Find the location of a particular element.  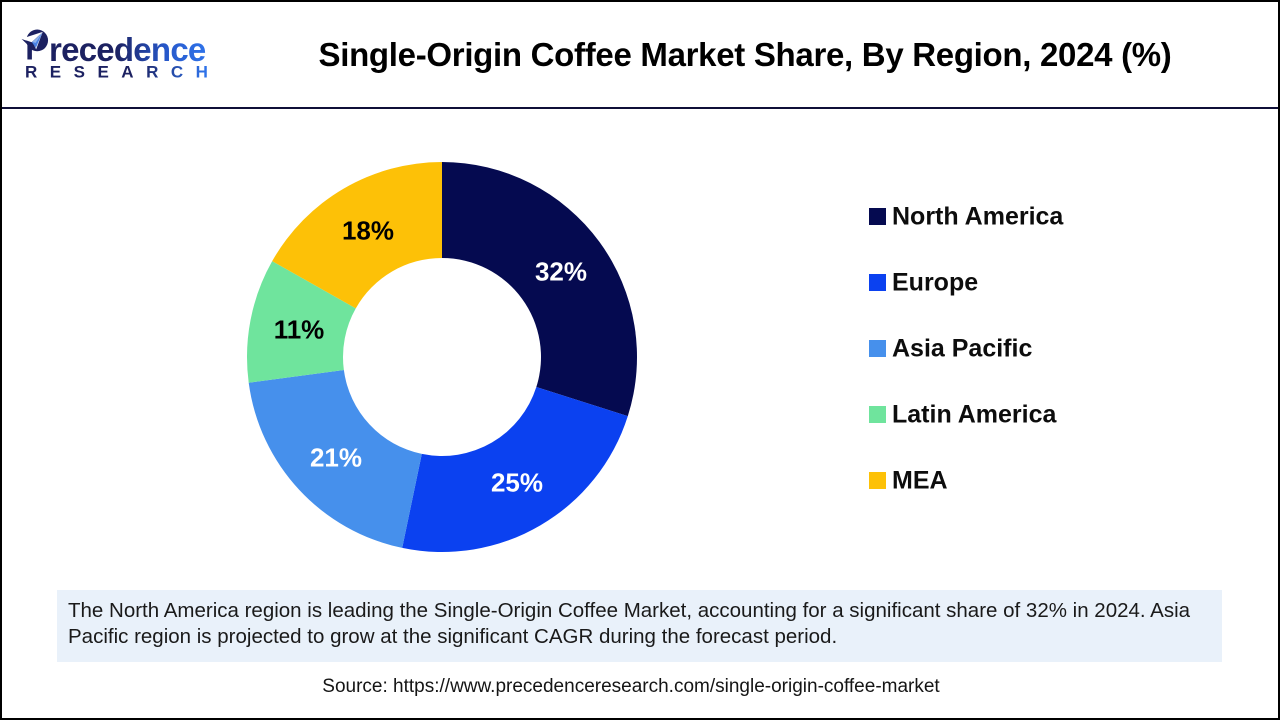

svg-text: RESEARCH is located at coordinates (122, 72).